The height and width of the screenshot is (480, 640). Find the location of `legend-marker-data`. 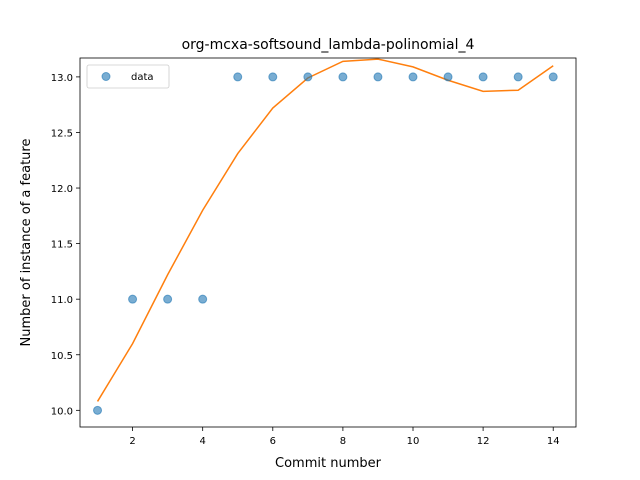

legend-marker-data is located at coordinates (106, 76).